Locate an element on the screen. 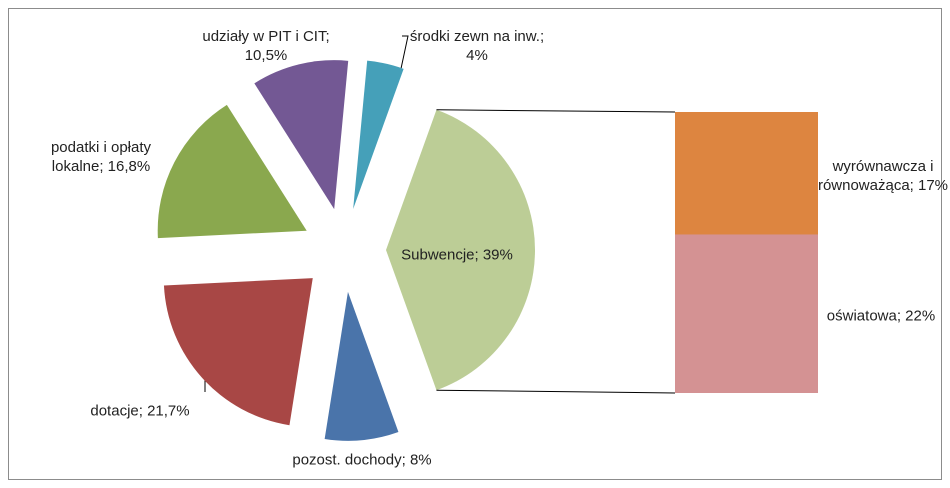 Image resolution: width=950 pixels, height=488 pixels. data-label: środki zewn na inw.; 4% is located at coordinates (477, 46).